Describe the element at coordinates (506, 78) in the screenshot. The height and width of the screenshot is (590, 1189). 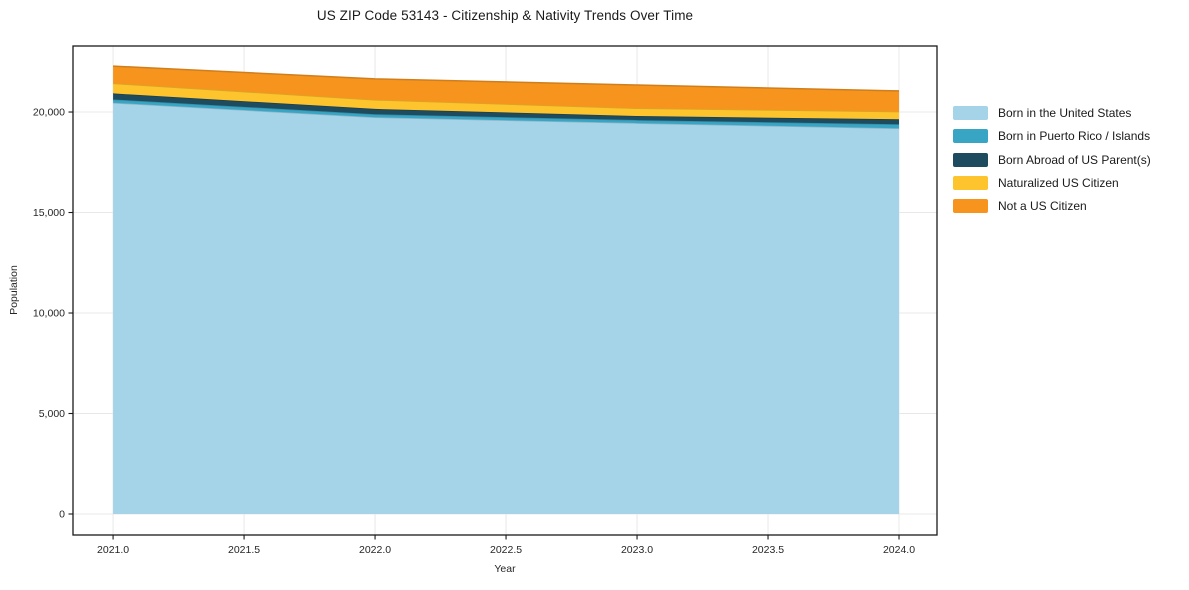
I see `area-edge-not-a-us-citizen` at that location.